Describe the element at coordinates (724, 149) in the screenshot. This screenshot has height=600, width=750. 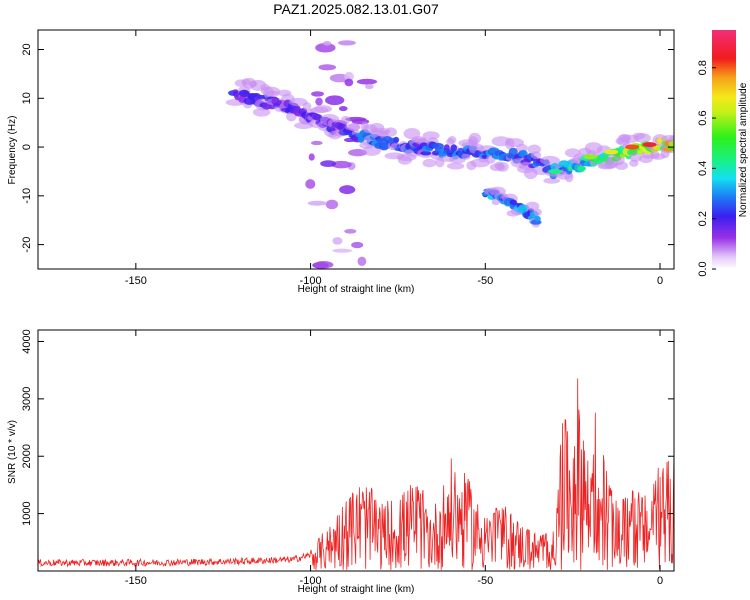
I see `colorbar-gradient` at that location.